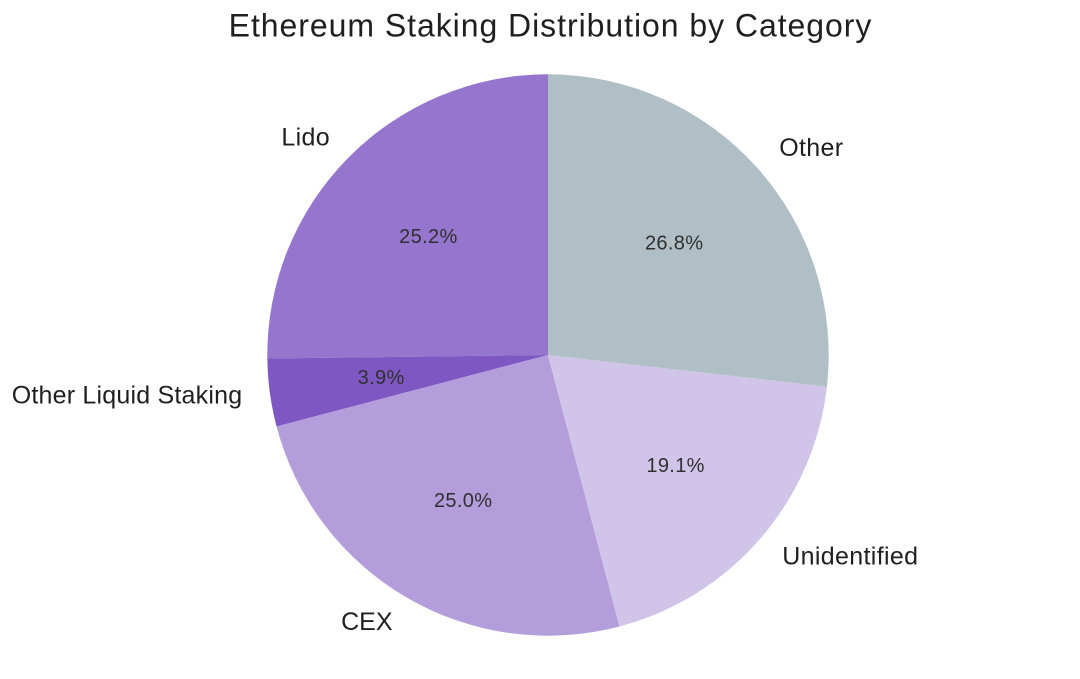 This screenshot has width=1080, height=679. What do you see at coordinates (674, 244) in the screenshot?
I see `svg-text: 26.8%` at bounding box center [674, 244].